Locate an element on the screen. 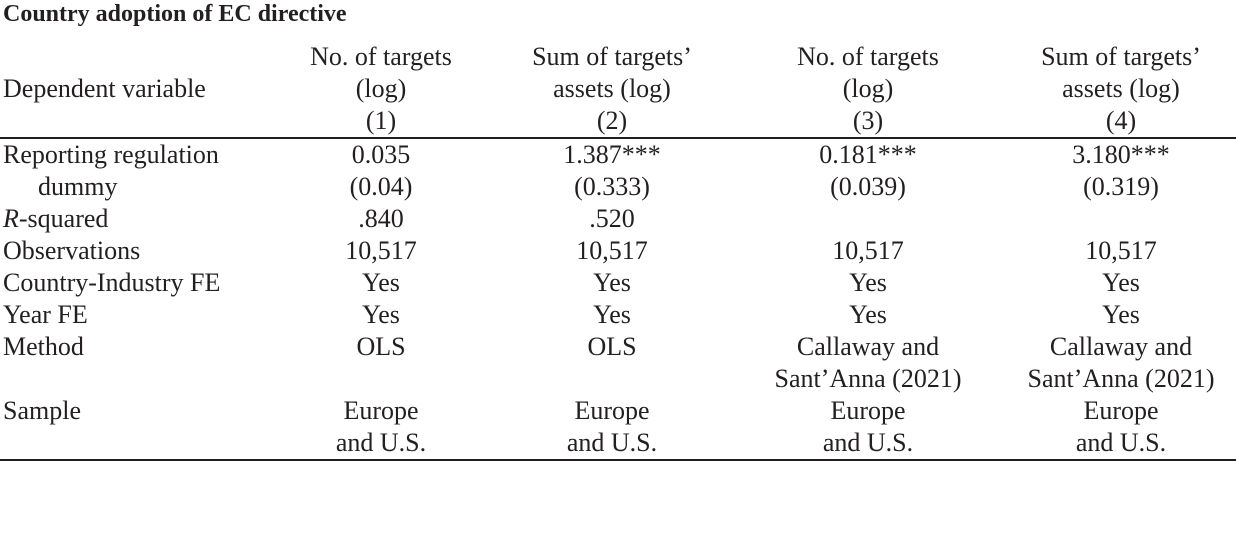 This screenshot has height=540, width=1236. row-label: Reporting regulation is located at coordinates (111, 154).